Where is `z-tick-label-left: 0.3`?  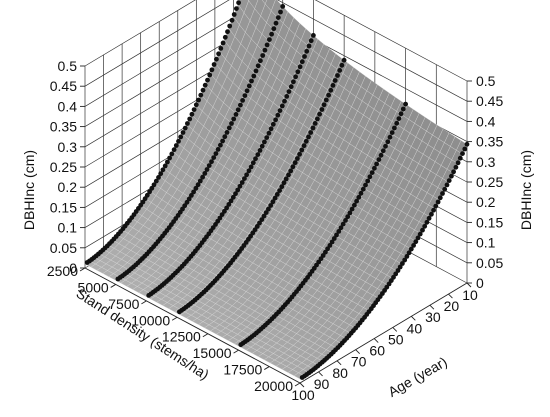
z-tick-label-left: 0.3 is located at coordinates (68, 147).